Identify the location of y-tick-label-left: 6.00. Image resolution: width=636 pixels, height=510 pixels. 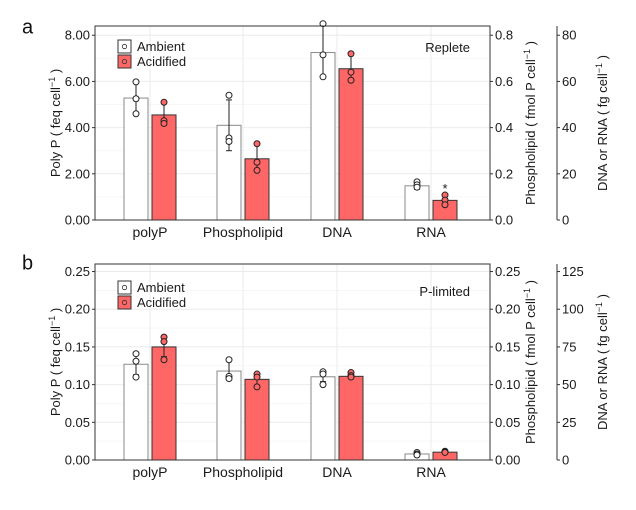
(77, 81).